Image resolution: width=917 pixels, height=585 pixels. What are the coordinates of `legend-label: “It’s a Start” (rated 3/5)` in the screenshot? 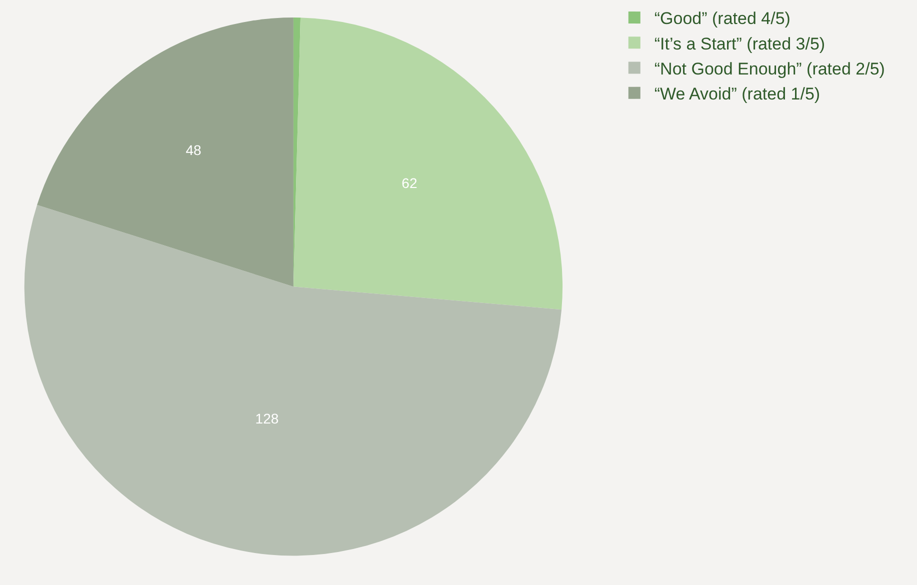 It's located at (740, 44).